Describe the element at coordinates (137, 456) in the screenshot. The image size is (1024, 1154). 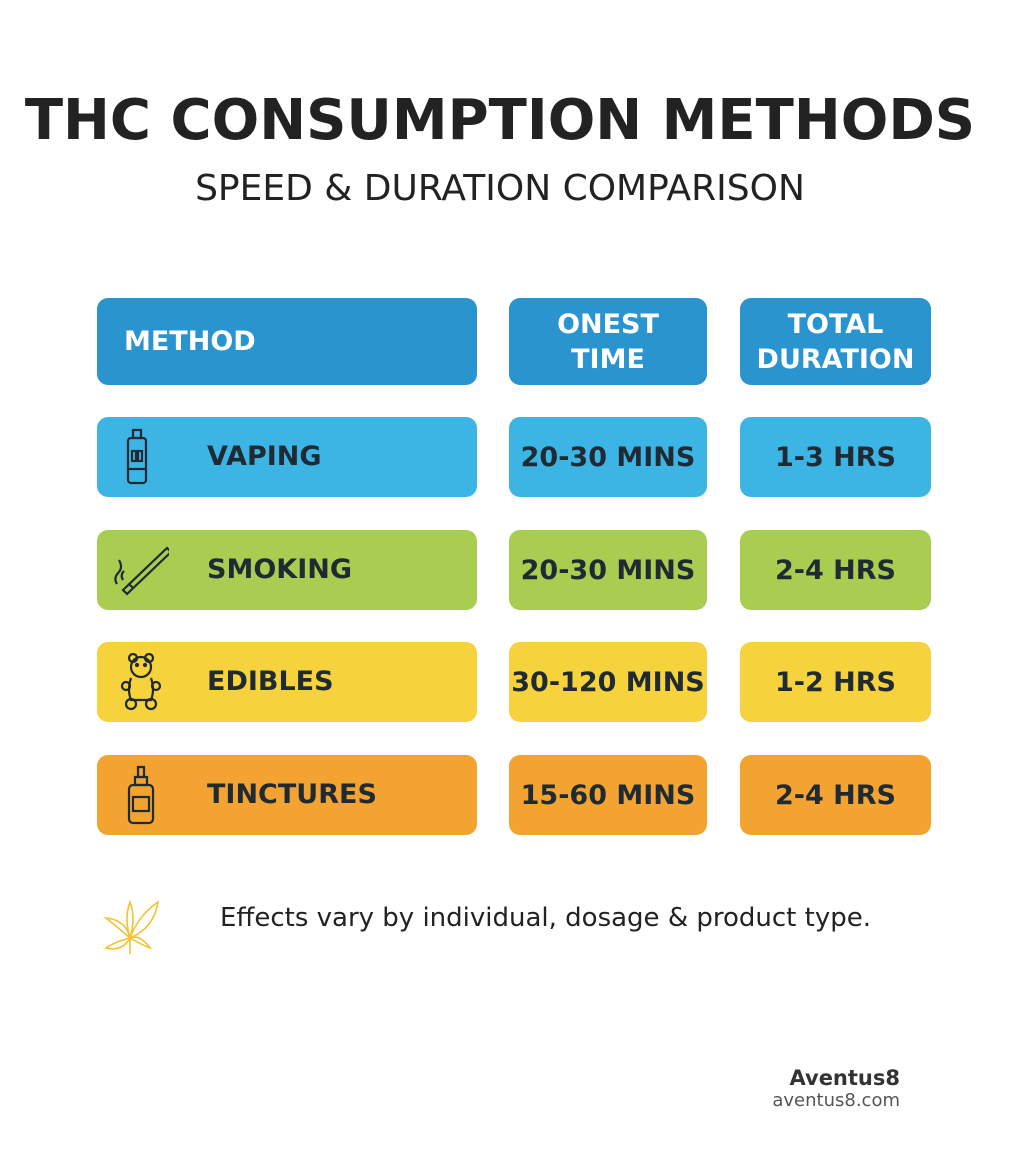
I see `vape-icon` at that location.